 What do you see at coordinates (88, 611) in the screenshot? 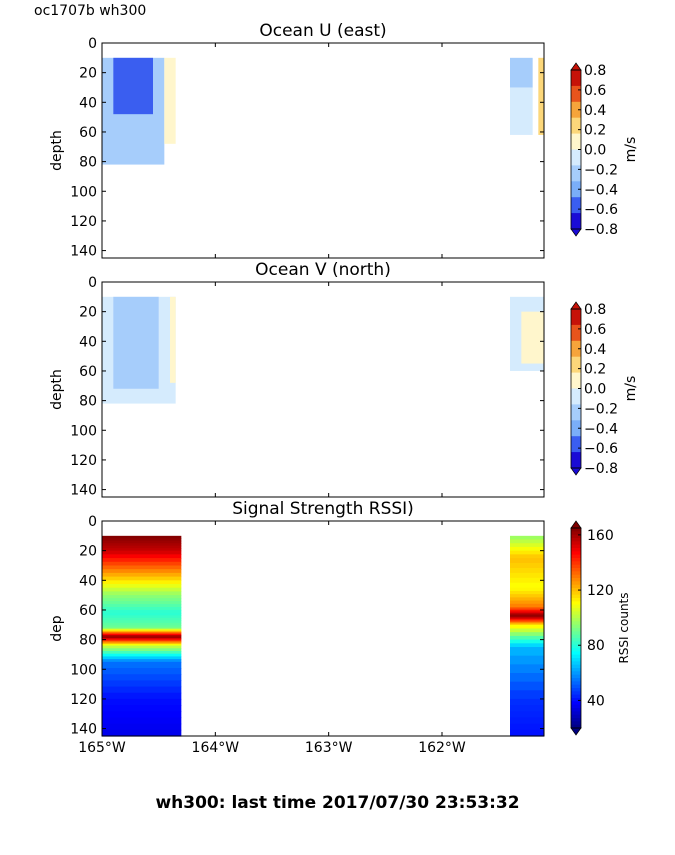
I see `rssi-ytick-label: 60` at bounding box center [88, 611].